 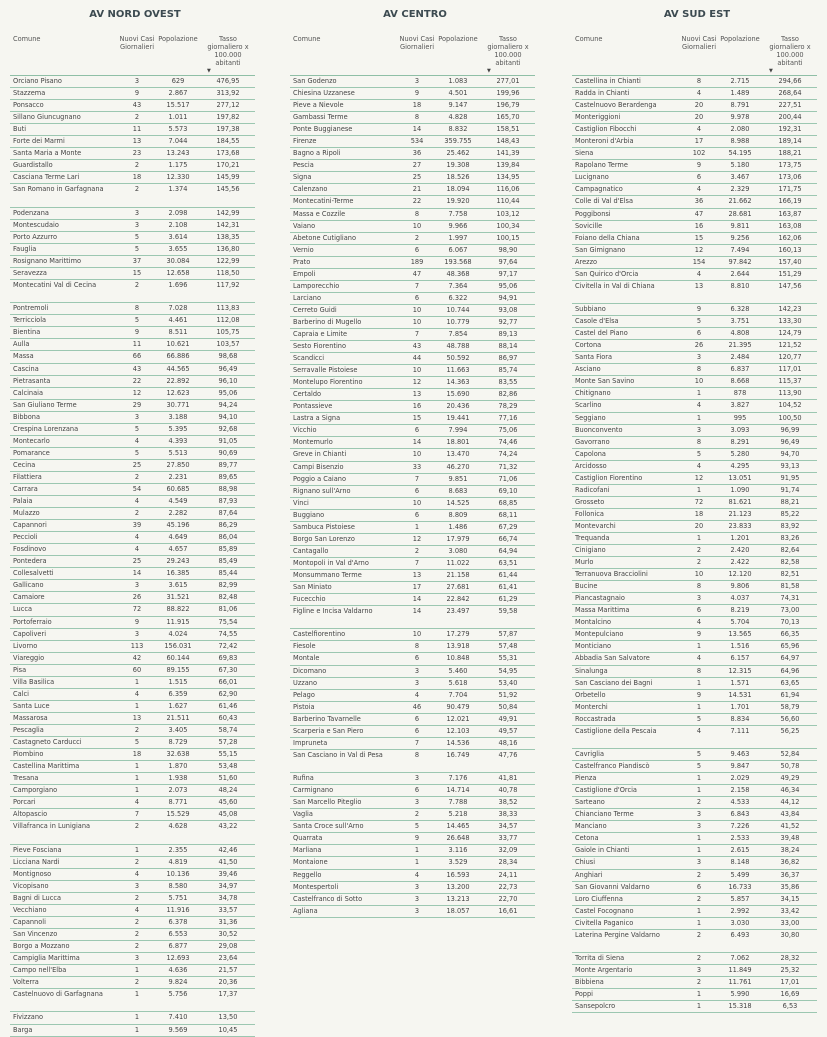 What do you see at coordinates (417, 321) in the screenshot?
I see `cell-nuovi-casi: 10` at bounding box center [417, 321].